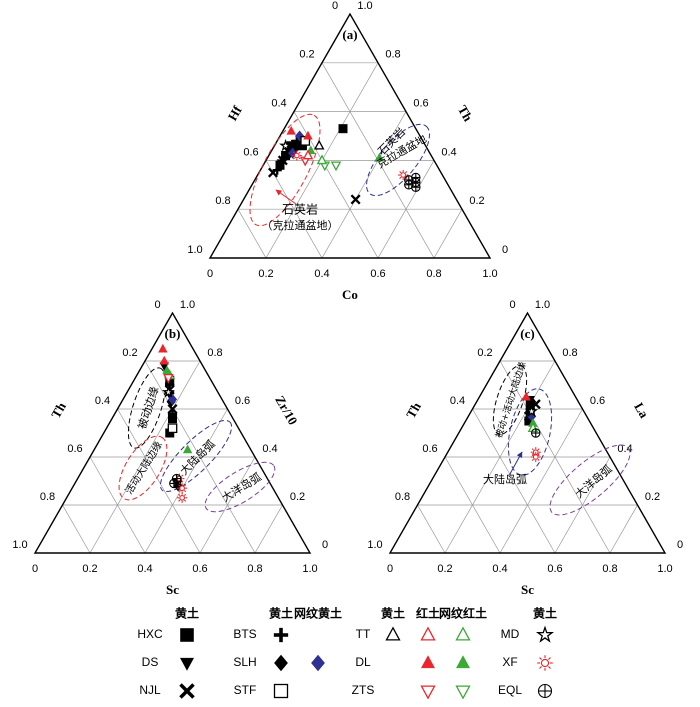 The width and height of the screenshot is (700, 707). Describe the element at coordinates (463, 613) in the screenshot. I see `legend-header: 网纹红土` at that location.